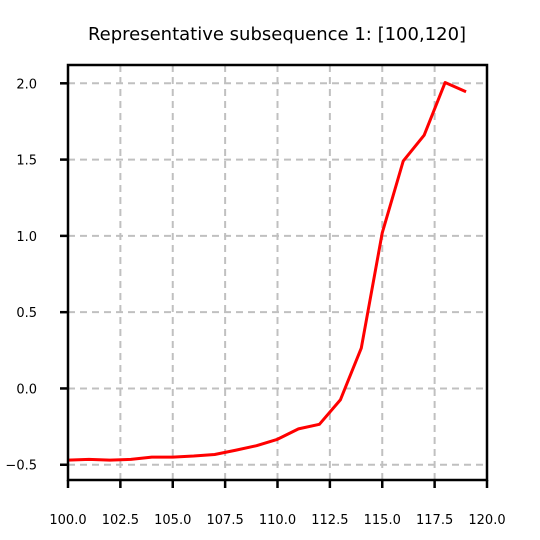 The width and height of the screenshot is (540, 540). What do you see at coordinates (172, 520) in the screenshot?
I see `x-tick-label: 105.0` at bounding box center [172, 520].